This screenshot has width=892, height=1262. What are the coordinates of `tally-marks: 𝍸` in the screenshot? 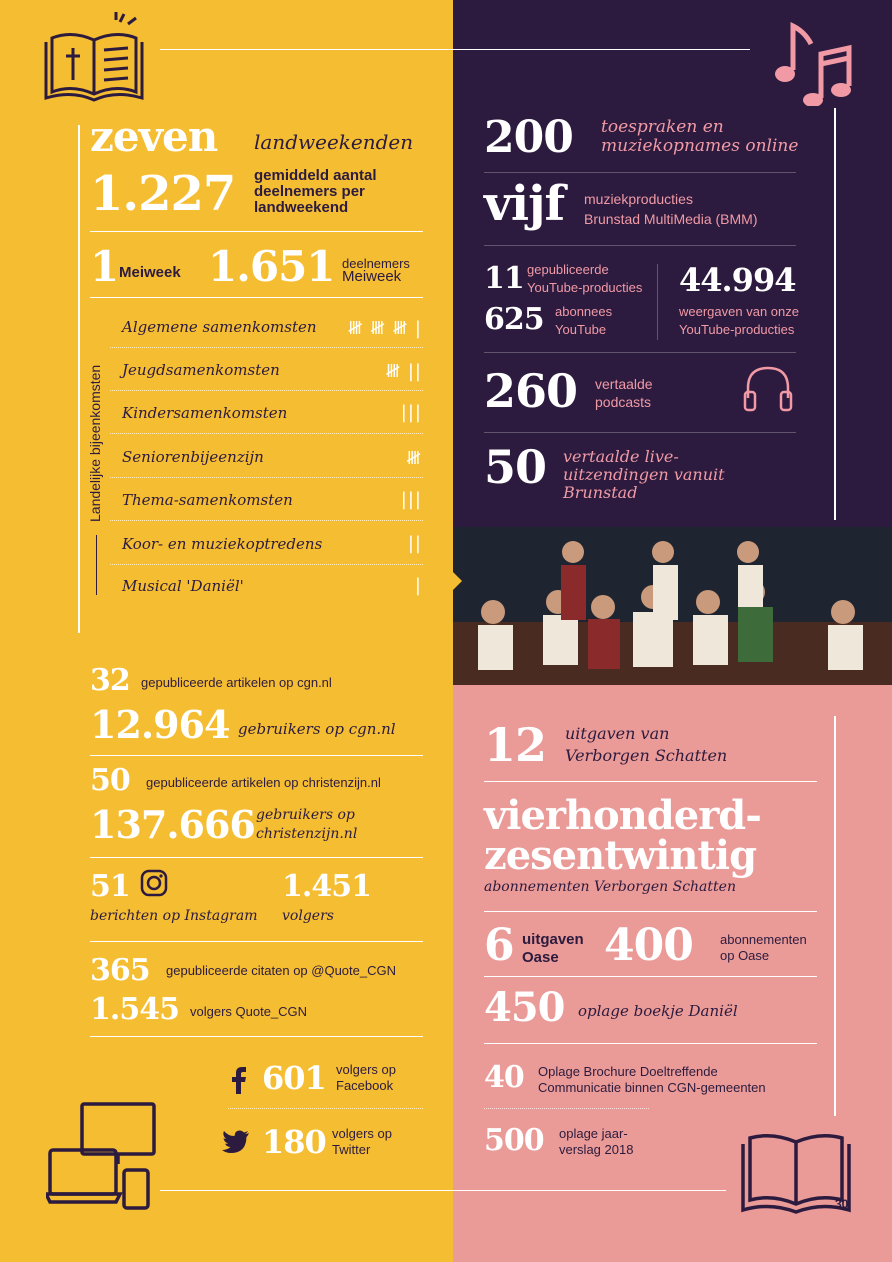 It's located at (414, 458).